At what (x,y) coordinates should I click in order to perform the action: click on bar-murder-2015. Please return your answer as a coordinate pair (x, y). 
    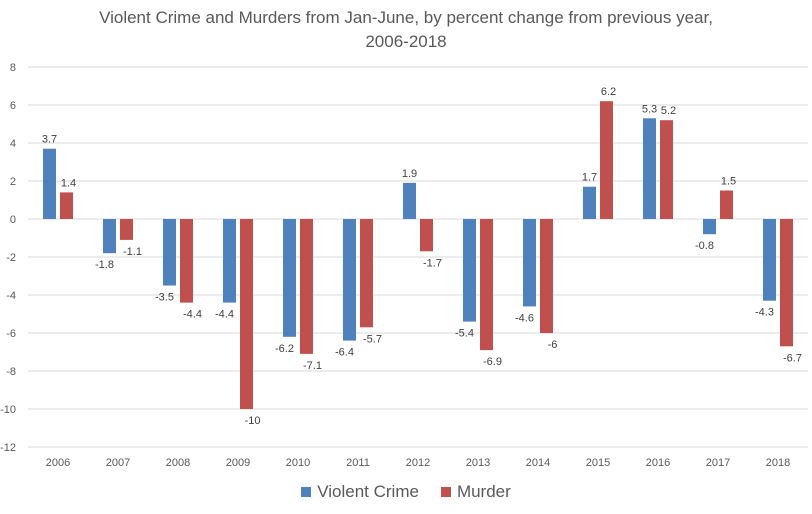
    Looking at the image, I should click on (606, 160).